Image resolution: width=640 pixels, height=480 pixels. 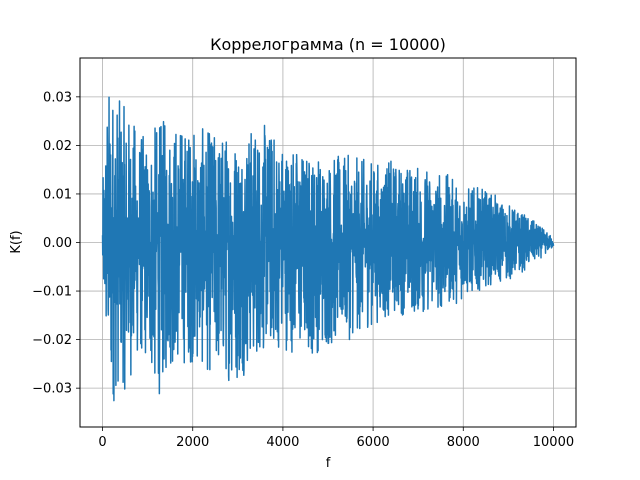 What do you see at coordinates (52, 292) in the screenshot?
I see `y-tick-label: −0.01` at bounding box center [52, 292].